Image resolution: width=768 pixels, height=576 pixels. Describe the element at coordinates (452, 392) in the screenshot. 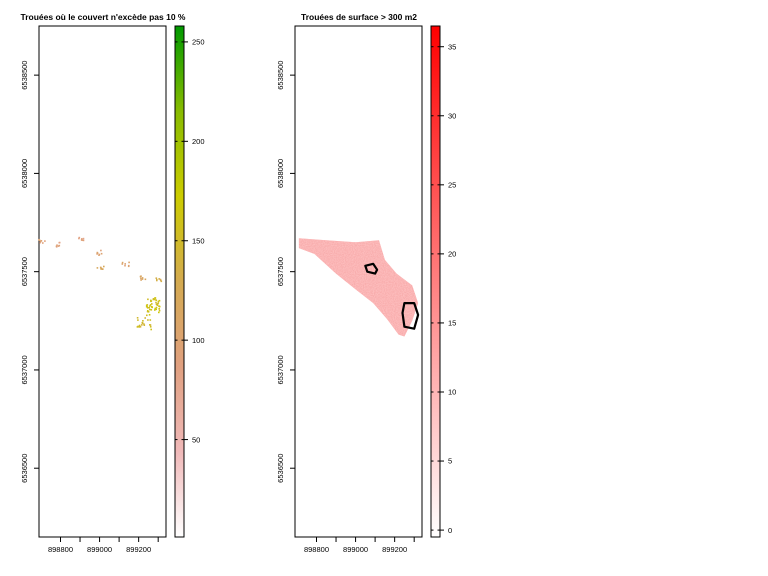

I see `colorbar-tick-label: 10` at that location.